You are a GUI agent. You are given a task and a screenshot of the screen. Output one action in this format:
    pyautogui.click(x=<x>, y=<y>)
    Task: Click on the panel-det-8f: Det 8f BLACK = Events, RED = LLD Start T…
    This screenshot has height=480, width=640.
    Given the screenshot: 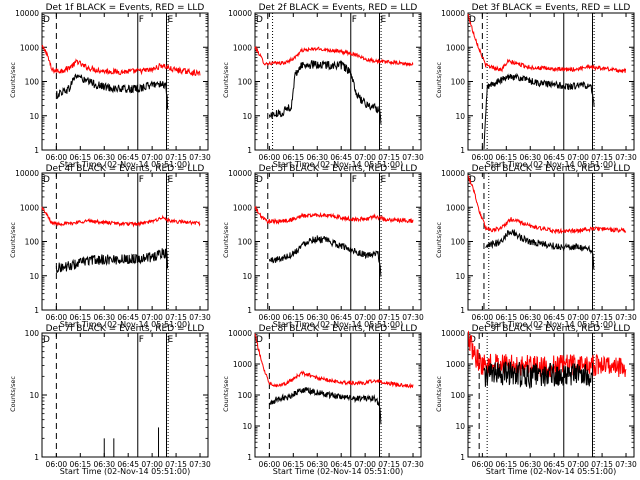 What is the action you would take?
    pyautogui.click(x=323, y=400)
    